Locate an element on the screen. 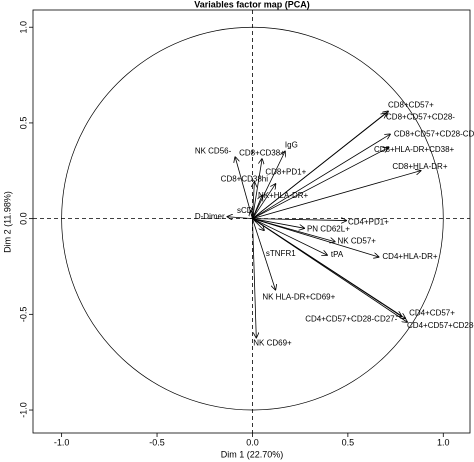  variable-label: CD4+HLA-DR+ is located at coordinates (409, 256).